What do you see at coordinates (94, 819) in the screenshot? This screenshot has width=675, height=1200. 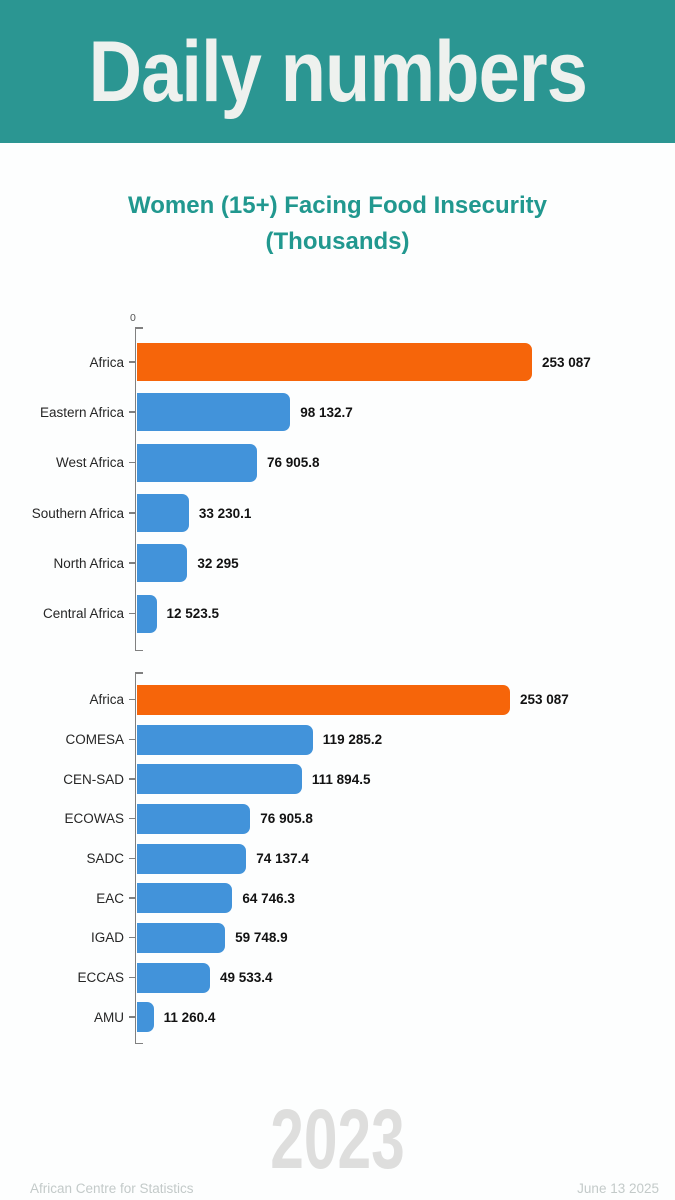 I see `category-label: ECOWAS` at bounding box center [94, 819].